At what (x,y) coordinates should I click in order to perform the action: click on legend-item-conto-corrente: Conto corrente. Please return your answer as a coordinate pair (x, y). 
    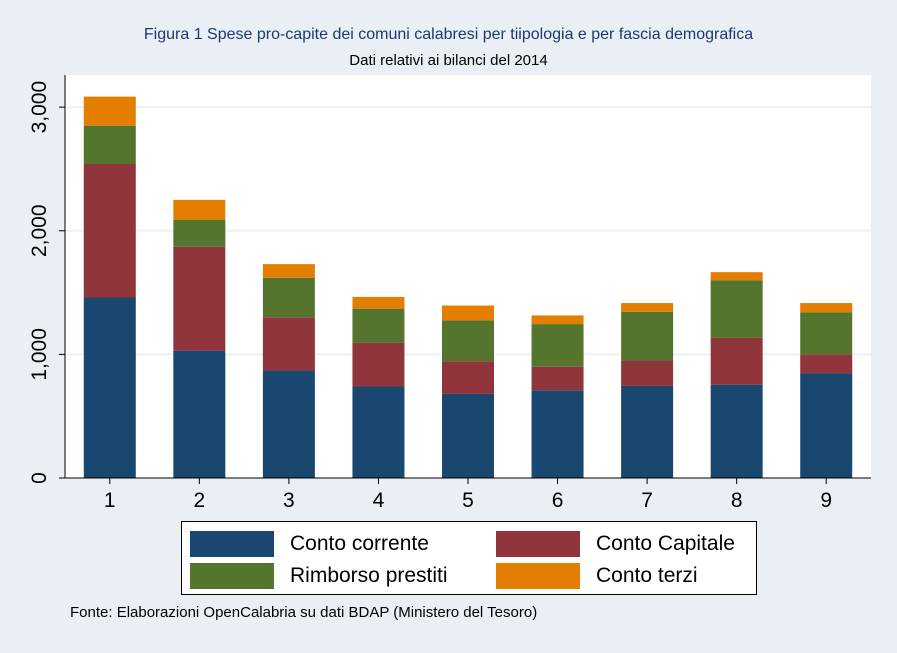
    Looking at the image, I should click on (309, 544).